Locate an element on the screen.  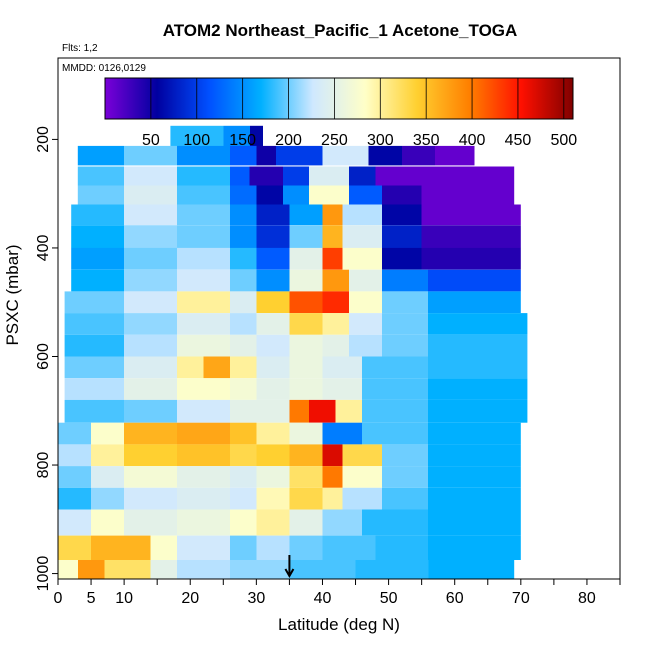
x-axis: 0 5 10 20 30 40 50 60 70 80 is located at coordinates (337, 593).